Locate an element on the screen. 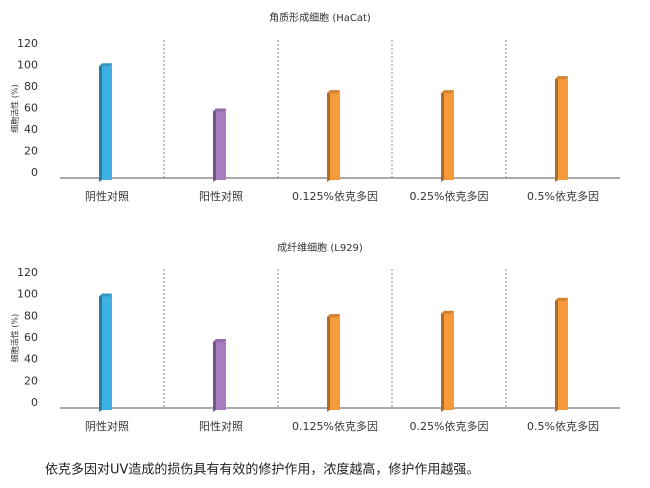 The width and height of the screenshot is (650, 488). chart-title: 角质形成细胞 (HaCat) is located at coordinates (320, 17).